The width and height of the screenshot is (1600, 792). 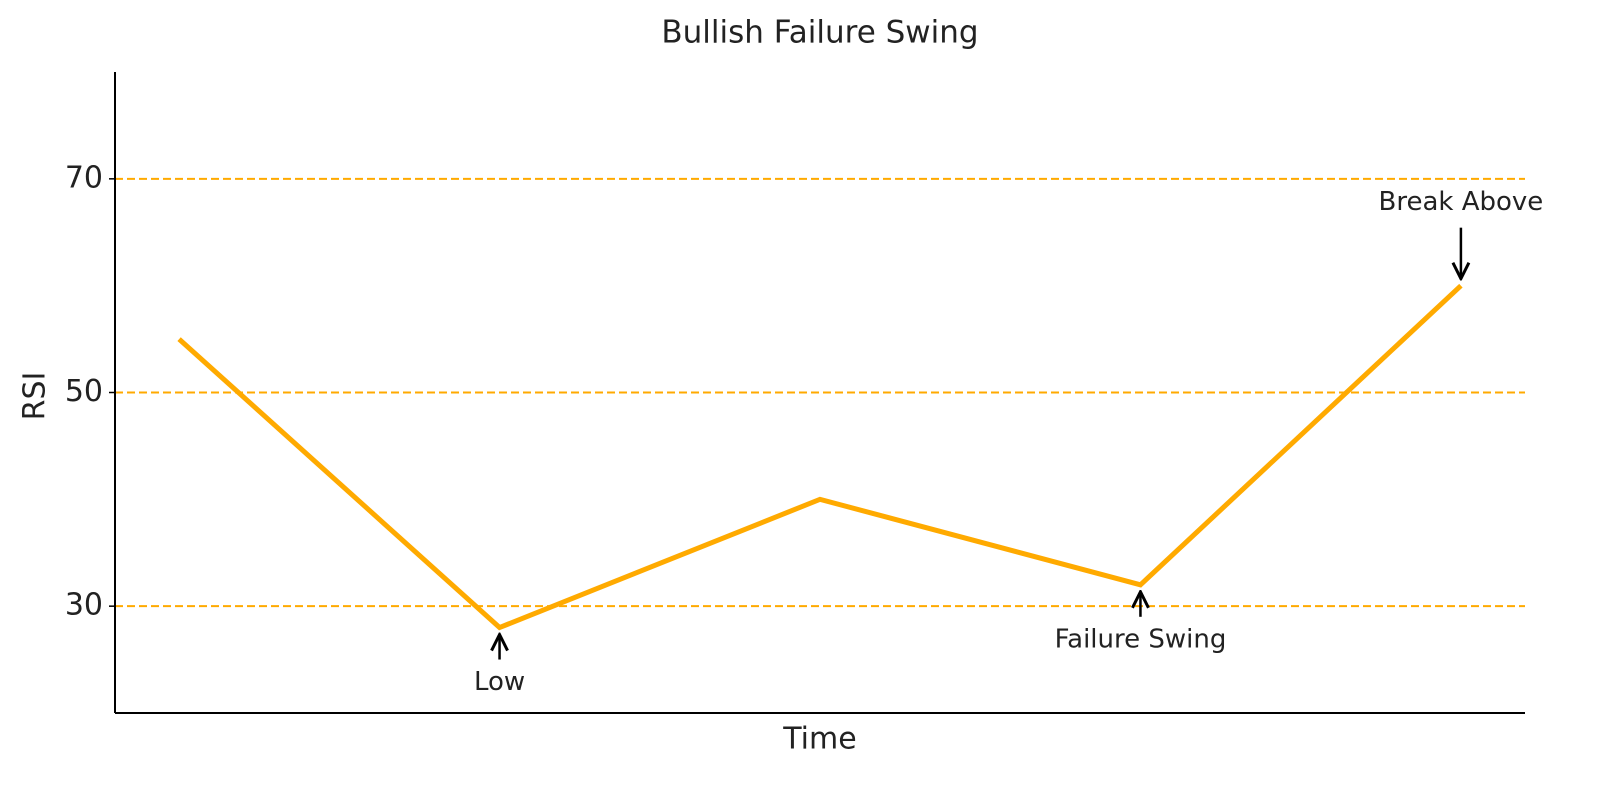 What do you see at coordinates (84, 391) in the screenshot?
I see `y-tick-label: 50` at bounding box center [84, 391].